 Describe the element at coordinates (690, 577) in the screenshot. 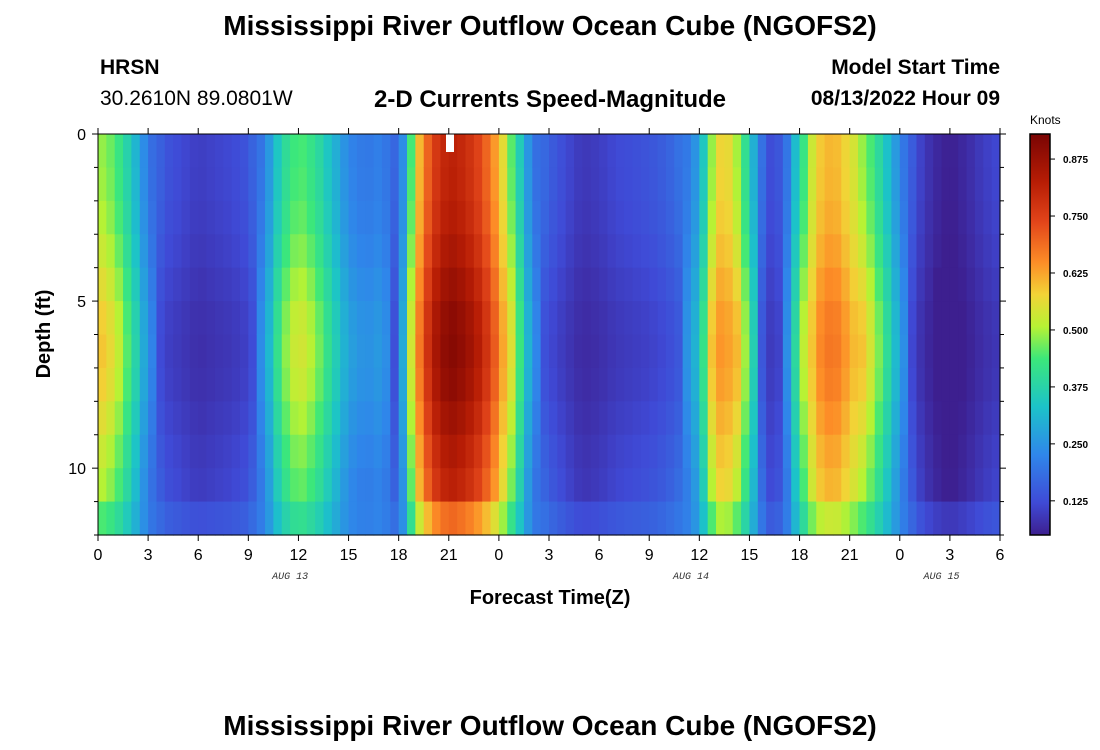

I see `date-label: AUG 14` at that location.